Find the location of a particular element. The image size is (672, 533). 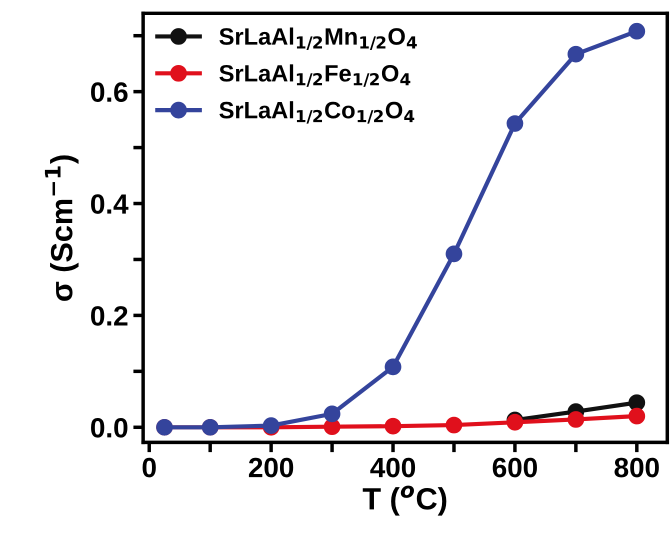

y-tick-label: 0.2 is located at coordinates (109, 316).